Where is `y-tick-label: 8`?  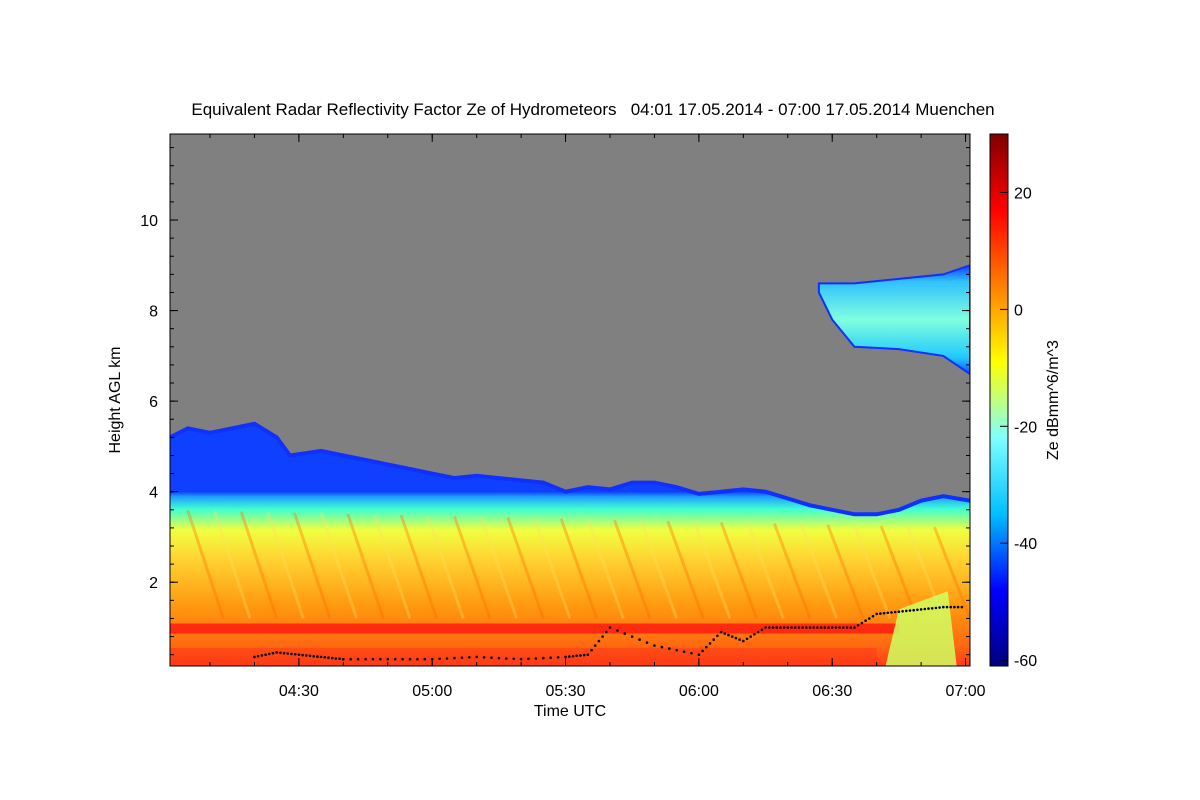
y-tick-label: 8 is located at coordinates (153, 312).